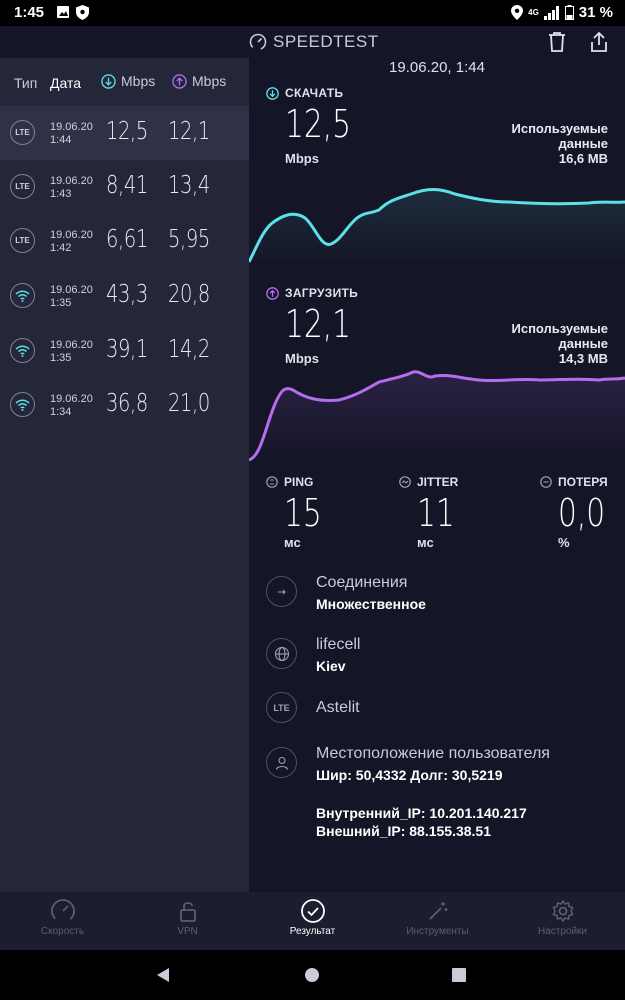  Describe the element at coordinates (189, 402) in the screenshot. I see `row-upload: 21,0` at that location.